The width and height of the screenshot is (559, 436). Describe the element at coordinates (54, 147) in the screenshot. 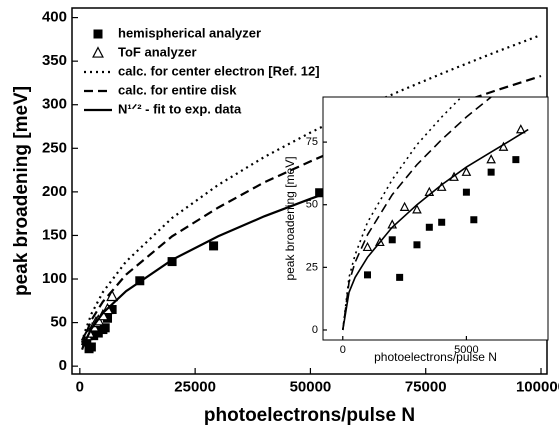

I see `y-tick-label: 250` at that location.